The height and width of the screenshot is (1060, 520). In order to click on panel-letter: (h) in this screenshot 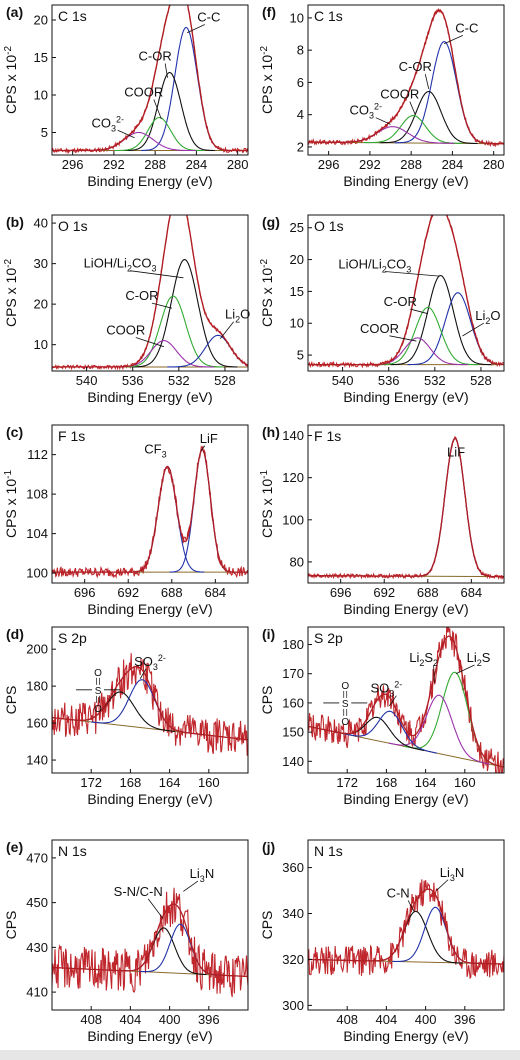, I will do `click(271, 432)`.